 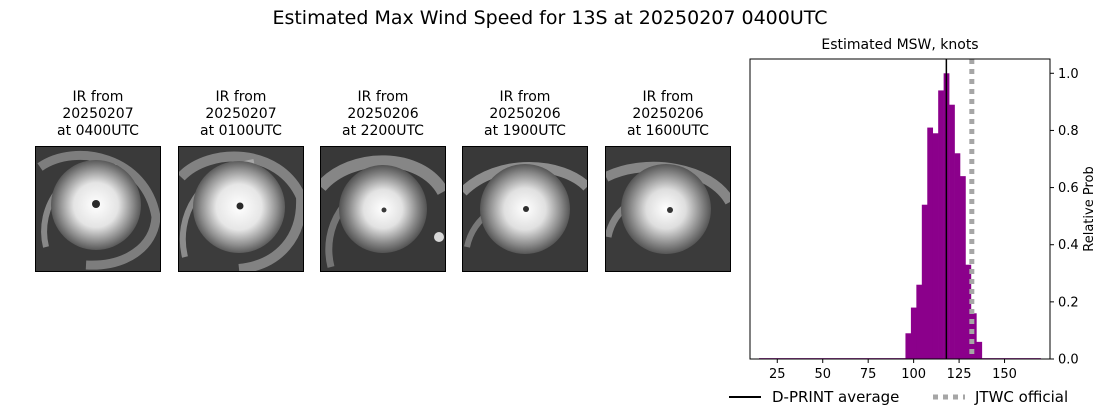 I want to click on ir-caption: IR from 20250207 at 0100UTC, so click(x=241, y=115).